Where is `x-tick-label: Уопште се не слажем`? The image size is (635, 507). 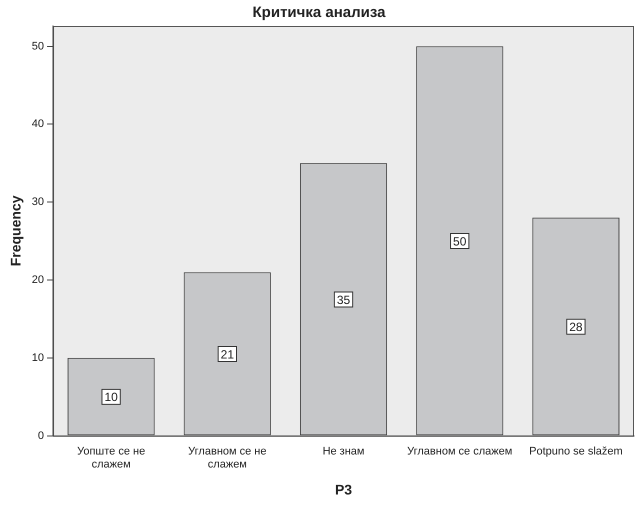 x-tick-label: Уопште се не слажем is located at coordinates (111, 458).